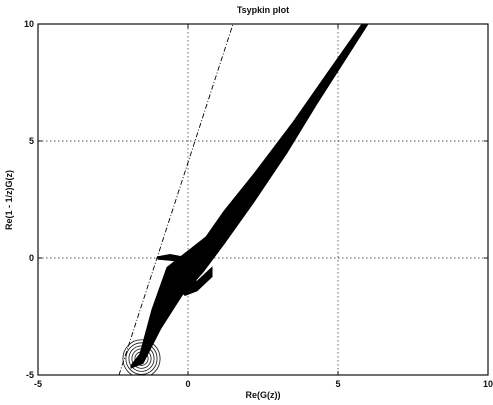  What do you see at coordinates (9, 200) in the screenshot?
I see `y-axis-label: Re(1 - 1/z)G(z)` at bounding box center [9, 200].